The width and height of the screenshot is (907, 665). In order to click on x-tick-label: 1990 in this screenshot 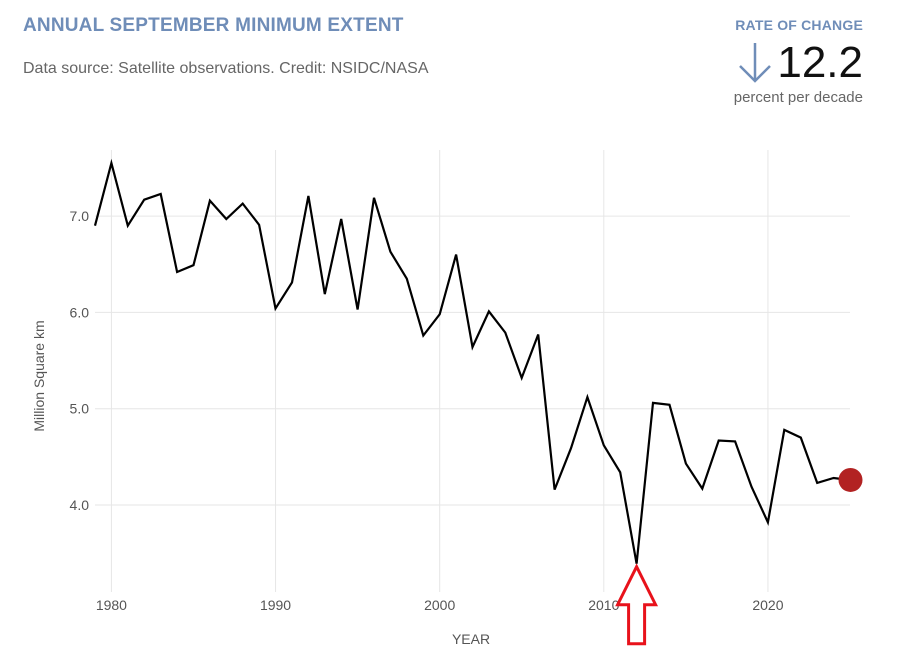, I will do `click(275, 605)`.